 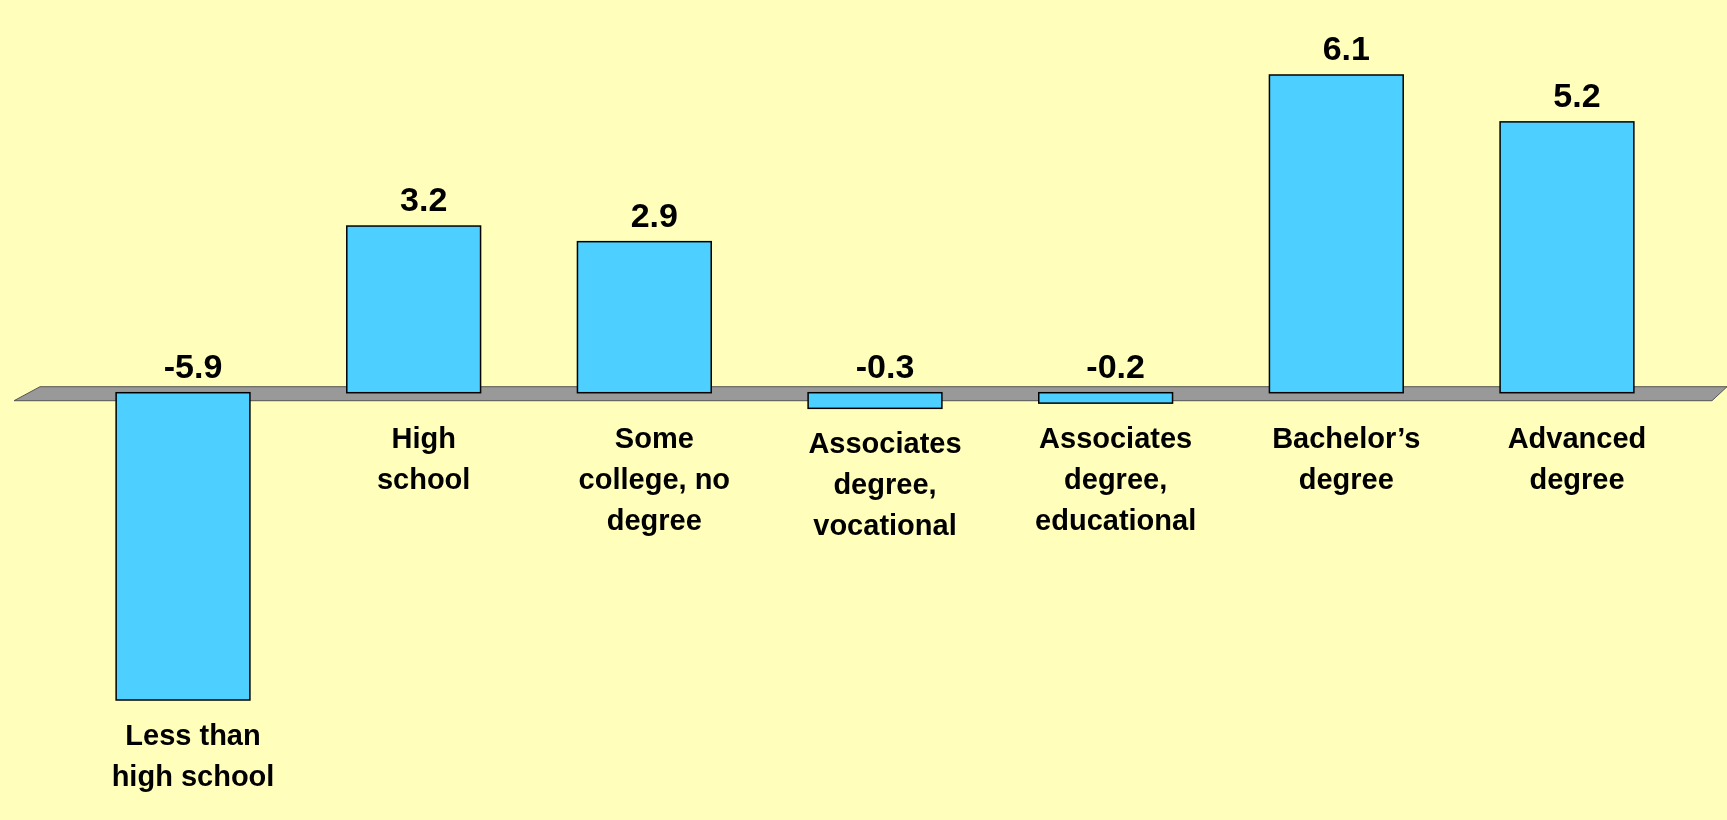 What do you see at coordinates (423, 458) in the screenshot?
I see `x-tick-label: High school` at bounding box center [423, 458].